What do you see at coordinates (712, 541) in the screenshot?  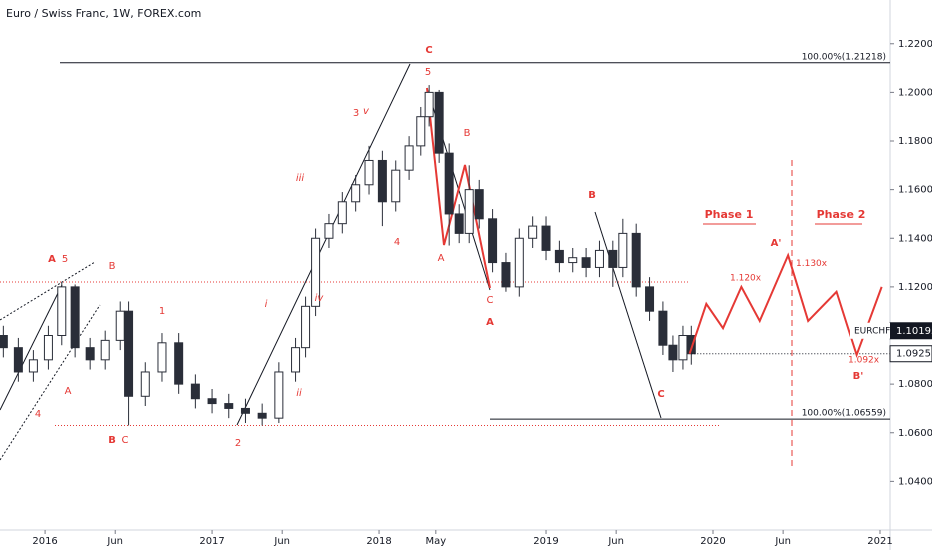 I see `x-tick-label: 2020` at bounding box center [712, 541].